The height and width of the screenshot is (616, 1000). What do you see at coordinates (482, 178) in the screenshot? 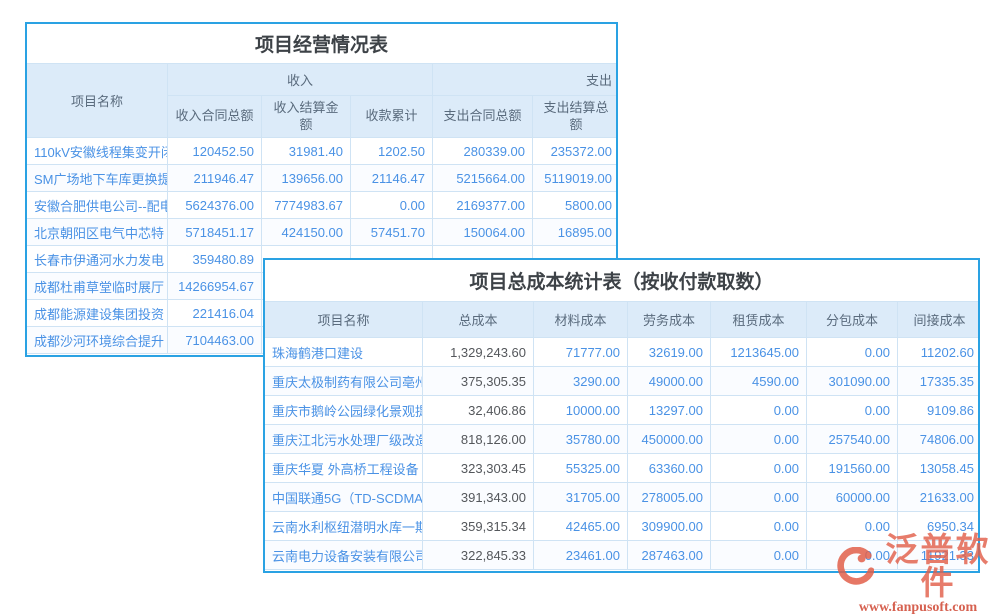
I see `expense-contract-total-cell: 5215664.00` at bounding box center [482, 178].